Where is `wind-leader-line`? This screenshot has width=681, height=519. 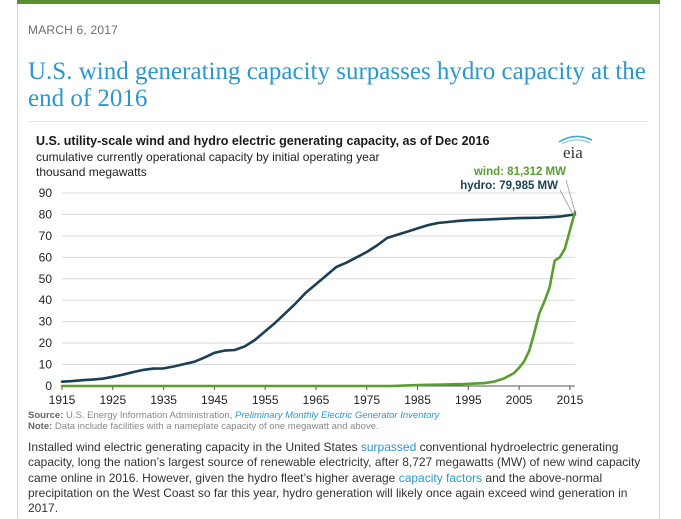 wind-leader-line is located at coordinates (570, 195).